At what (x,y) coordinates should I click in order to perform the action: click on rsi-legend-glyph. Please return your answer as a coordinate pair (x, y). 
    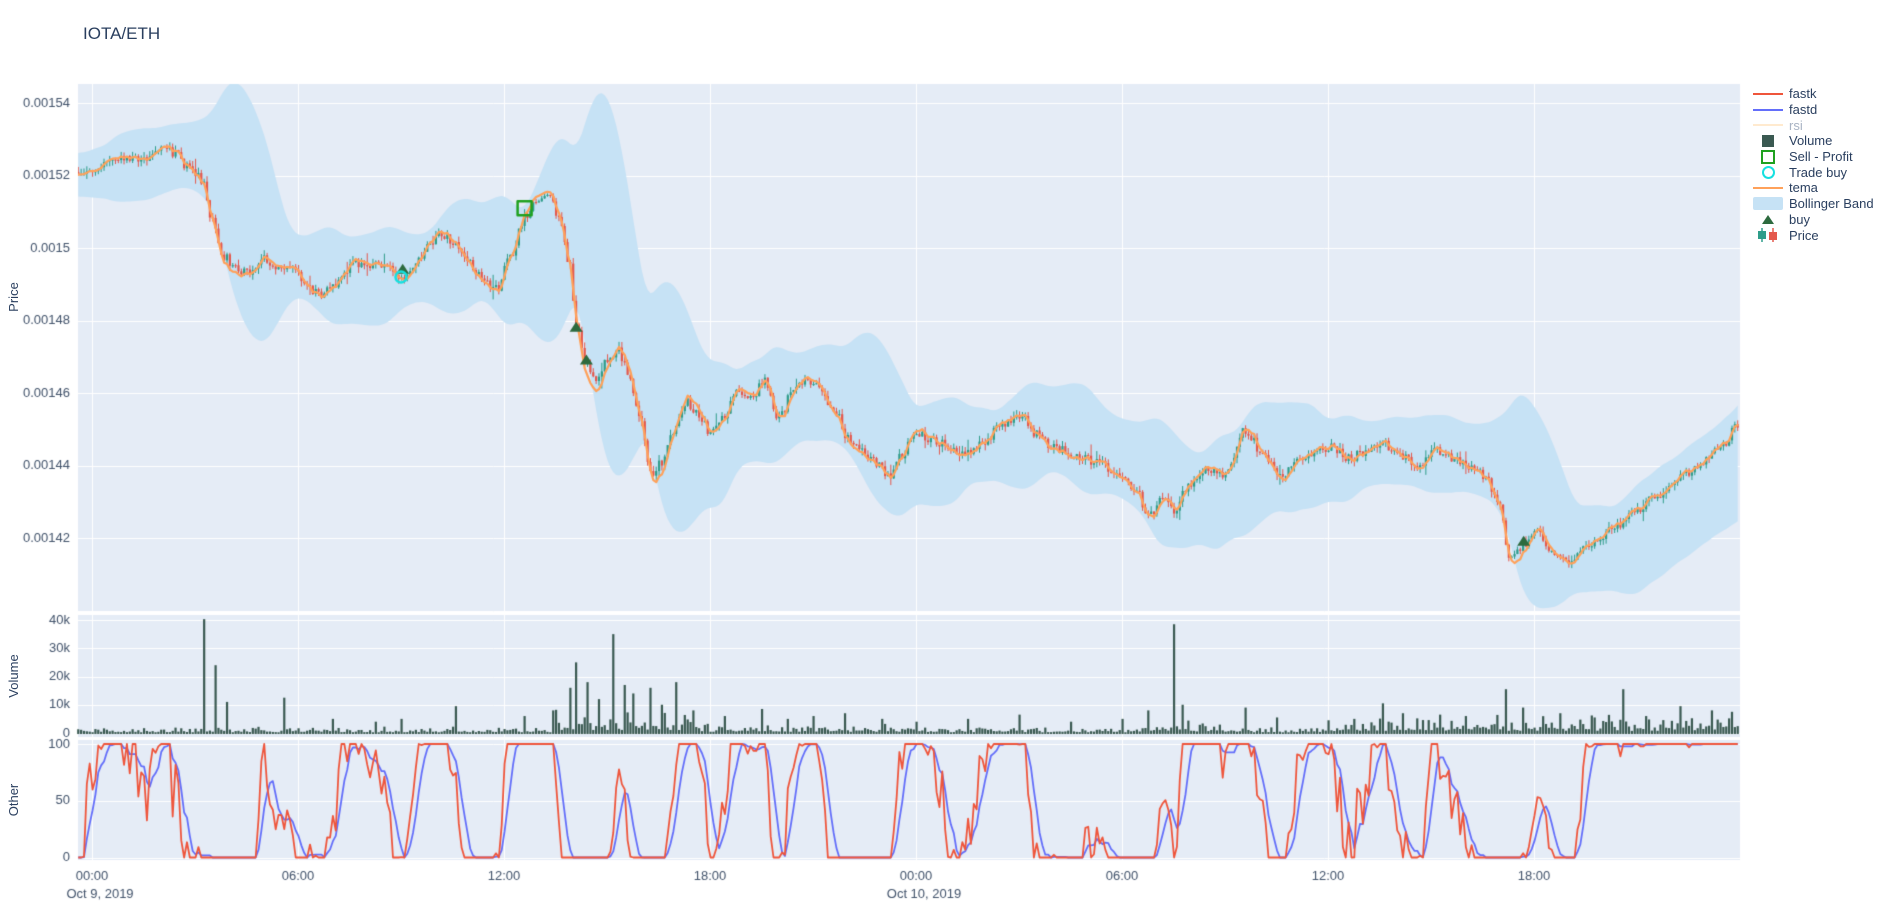
    Looking at the image, I should click on (1768, 125).